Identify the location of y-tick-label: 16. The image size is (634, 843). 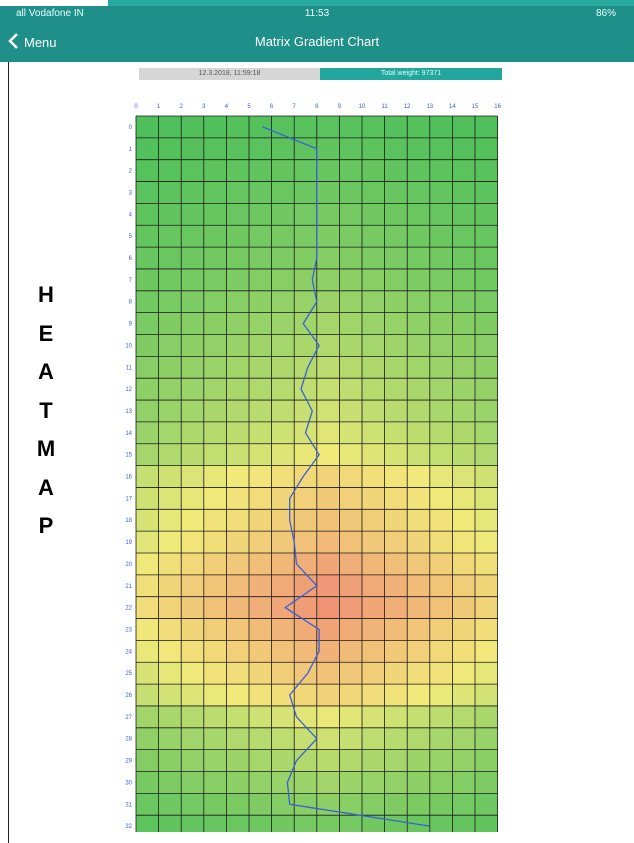
(128, 478).